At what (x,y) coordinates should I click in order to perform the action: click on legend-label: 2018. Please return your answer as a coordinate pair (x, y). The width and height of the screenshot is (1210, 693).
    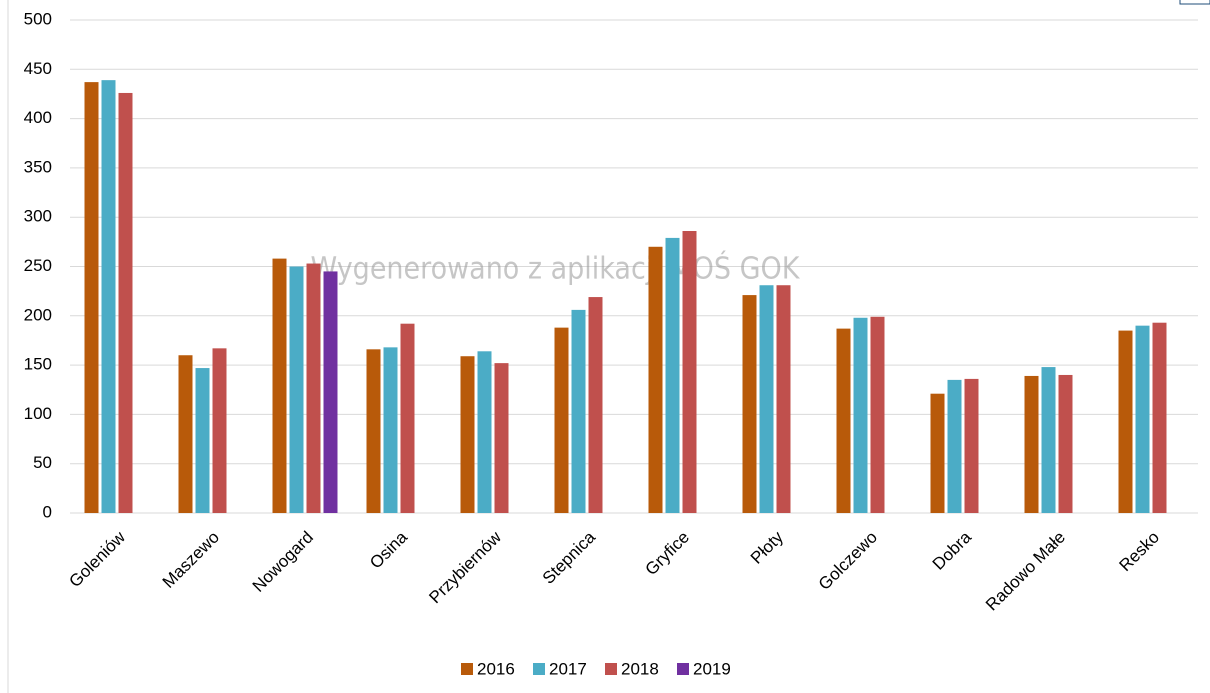
    Looking at the image, I should click on (640, 668).